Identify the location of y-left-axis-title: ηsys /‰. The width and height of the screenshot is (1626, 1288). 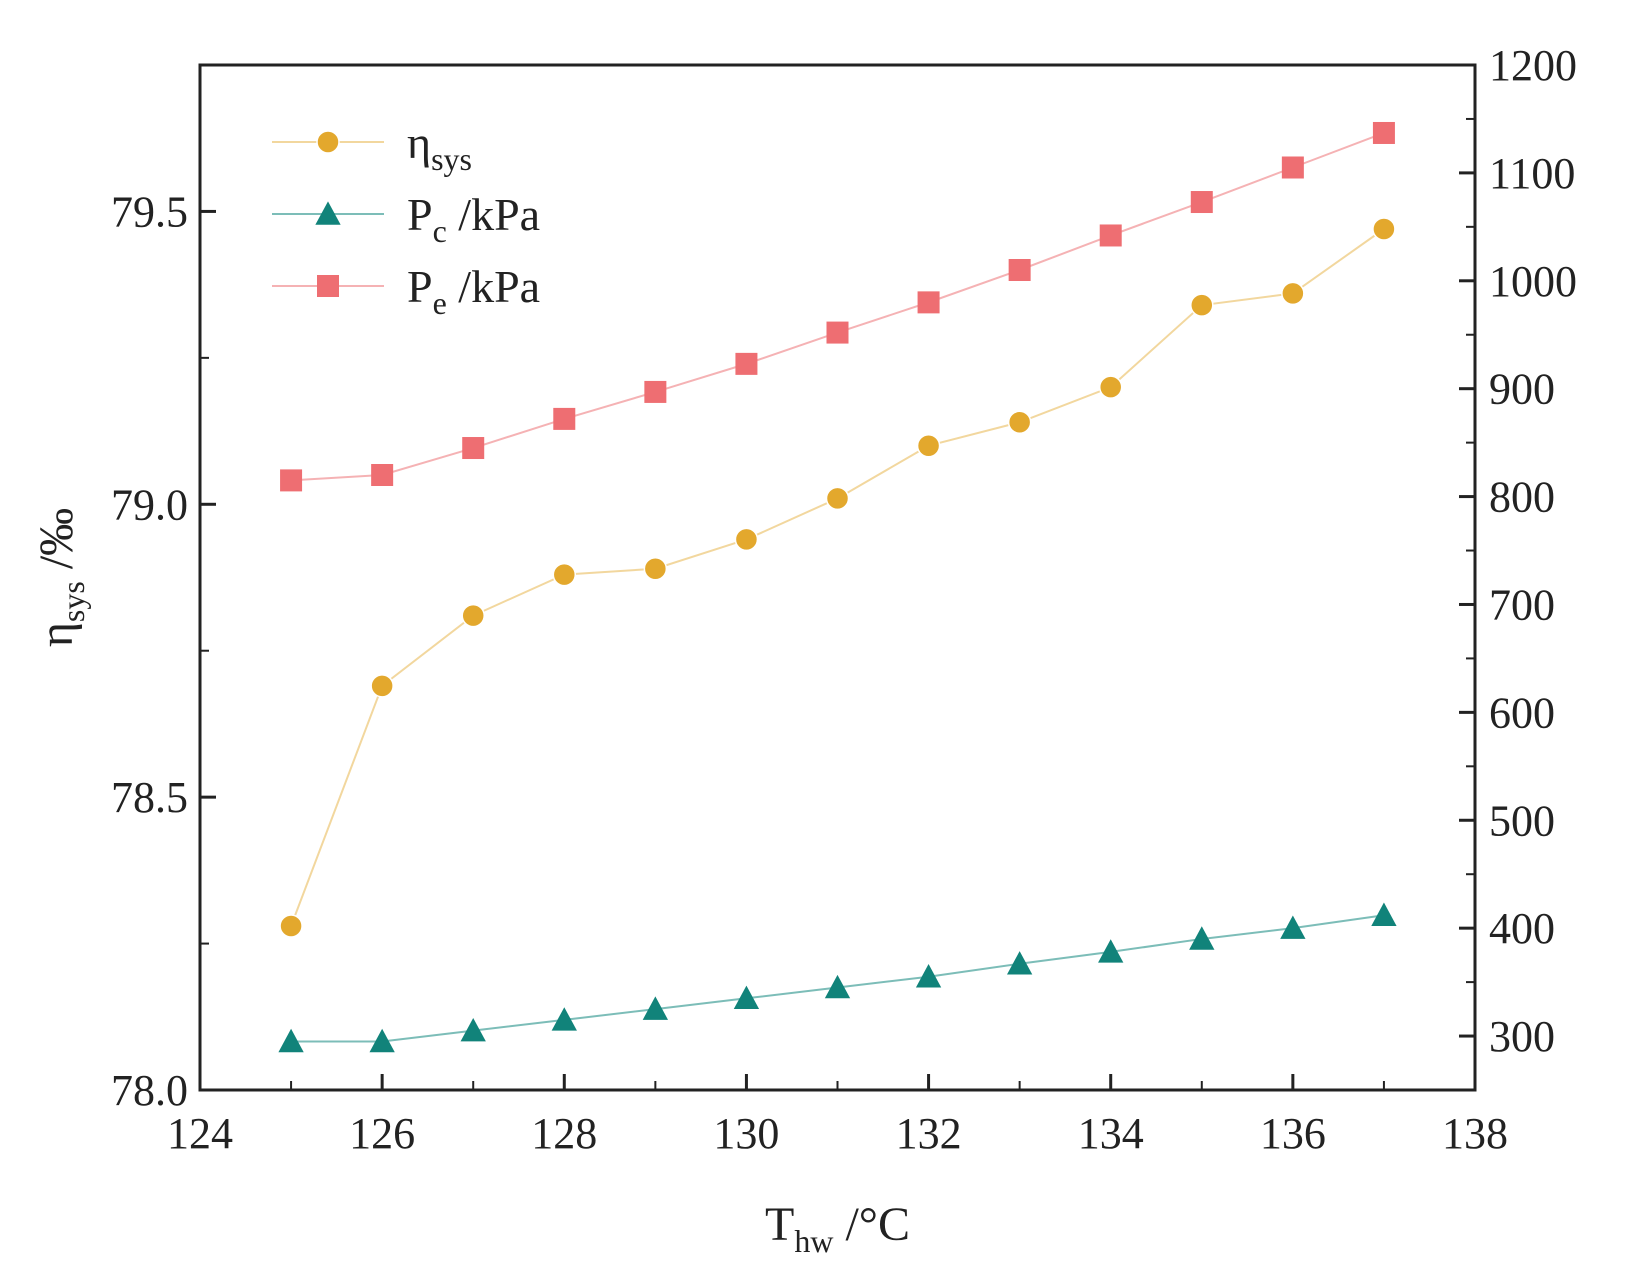
(60, 577).